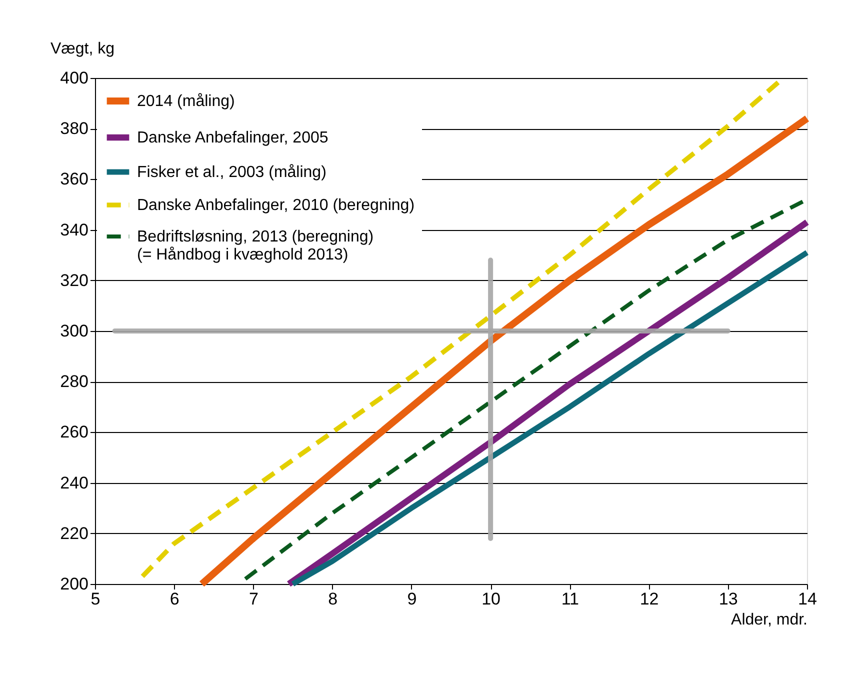 The height and width of the screenshot is (688, 864). I want to click on y-tick-label: 300, so click(74, 331).